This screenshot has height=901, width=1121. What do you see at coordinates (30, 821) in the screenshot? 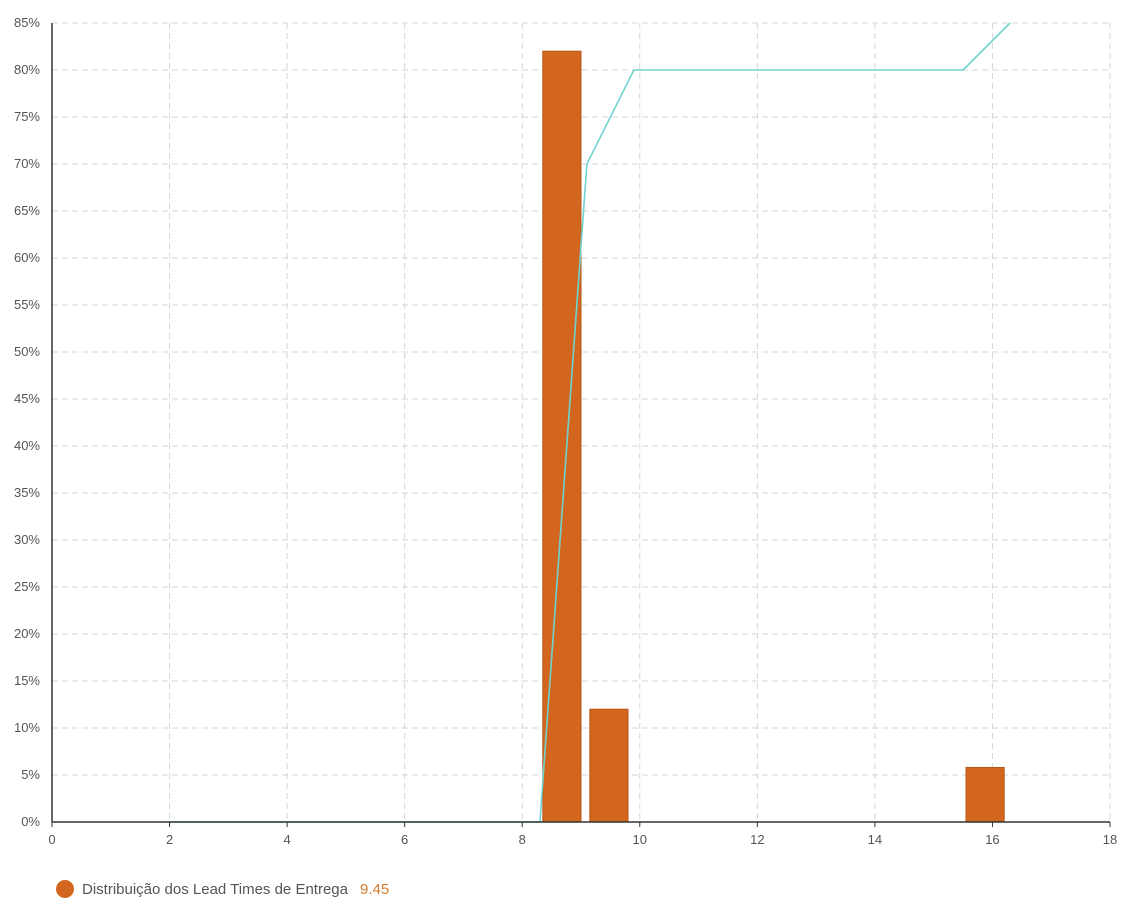
I see `y-tick-label: 0%` at bounding box center [30, 821].